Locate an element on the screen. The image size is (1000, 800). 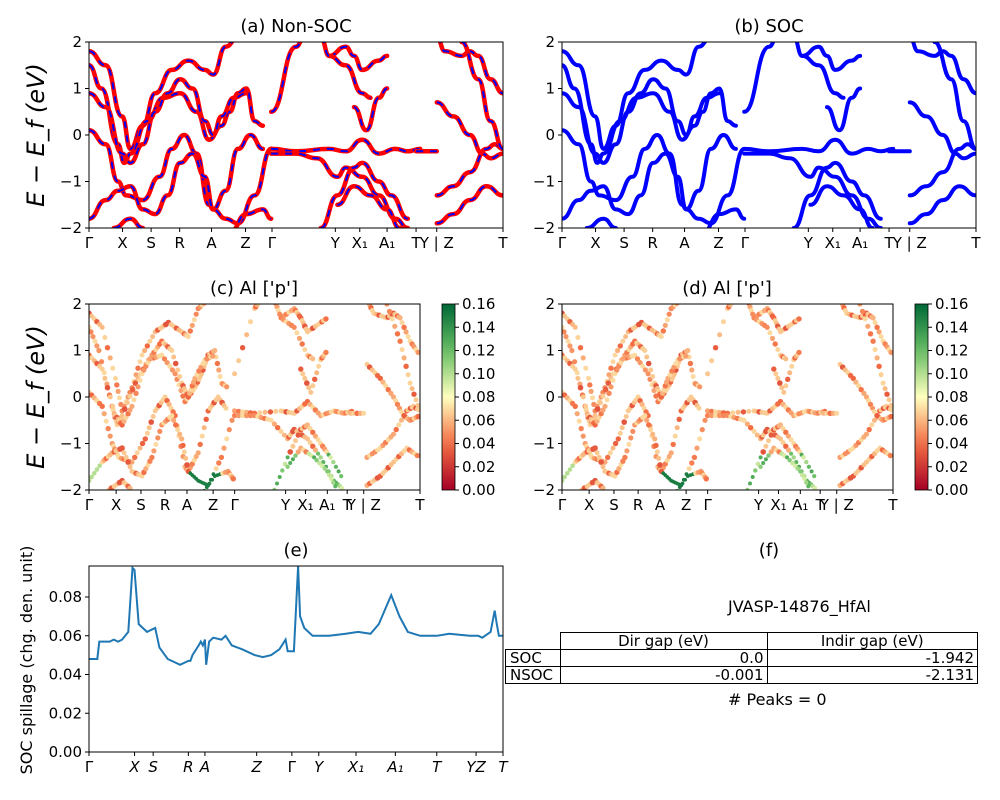
cell-soc-indir: -1.942 is located at coordinates (872, 658).